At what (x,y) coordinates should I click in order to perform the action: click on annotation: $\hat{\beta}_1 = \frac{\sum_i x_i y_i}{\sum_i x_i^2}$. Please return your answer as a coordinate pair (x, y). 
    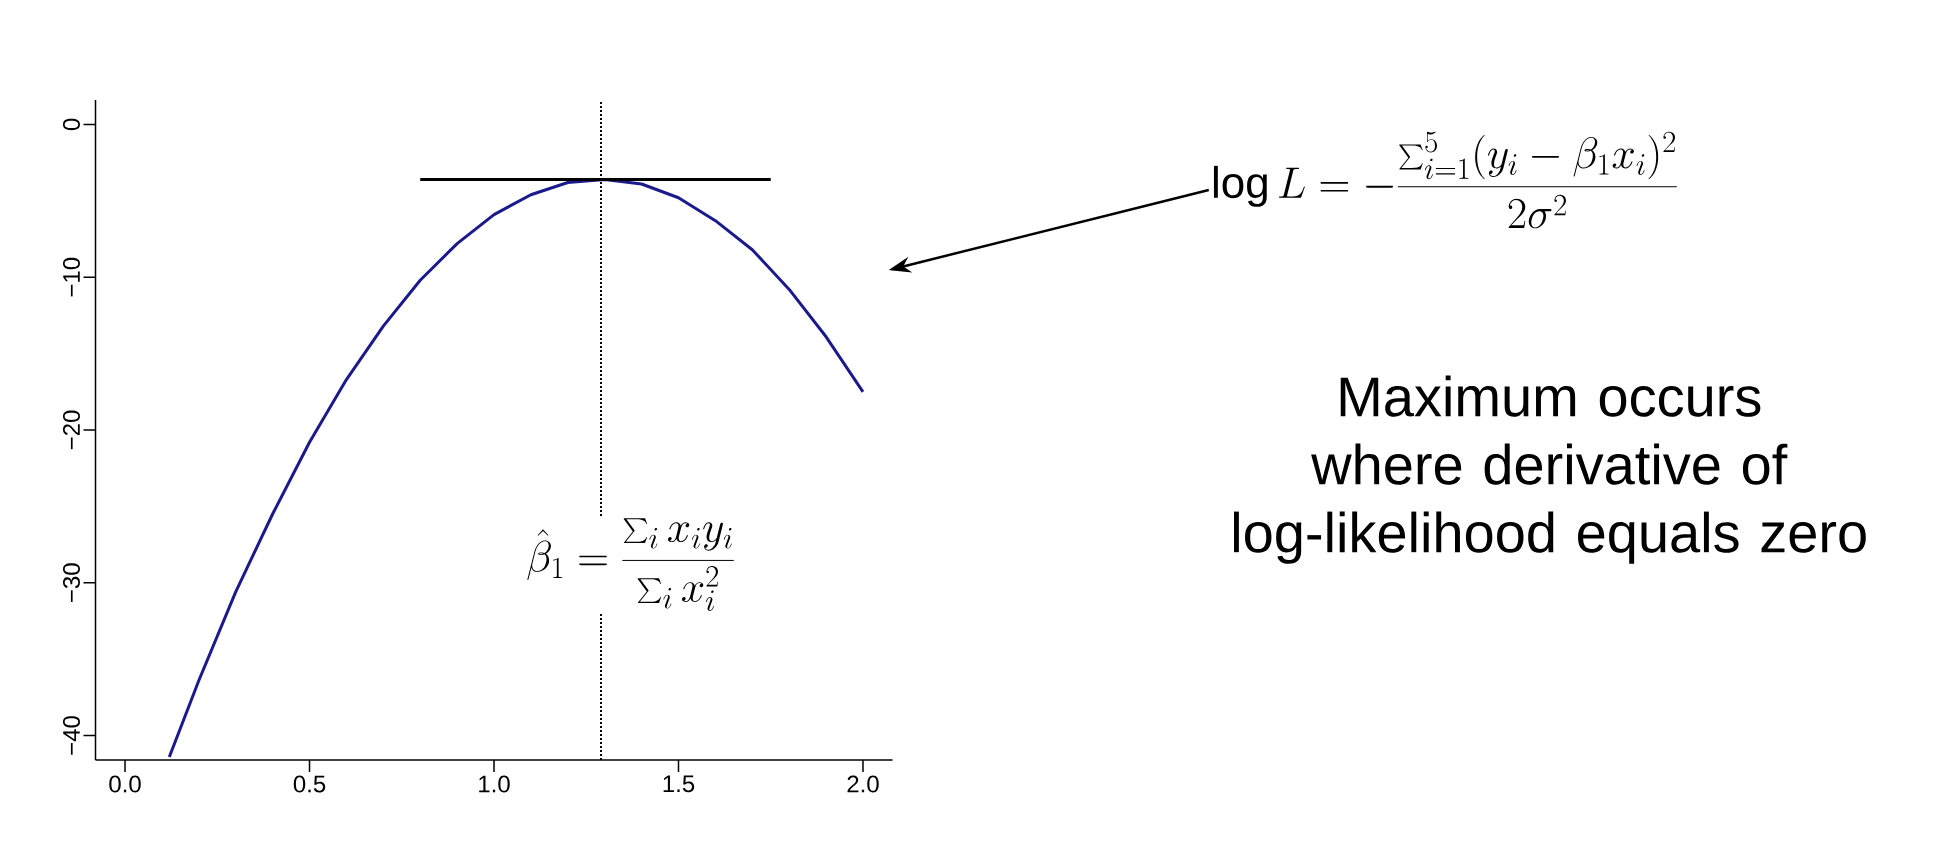
    Looking at the image, I should click on (630, 564).